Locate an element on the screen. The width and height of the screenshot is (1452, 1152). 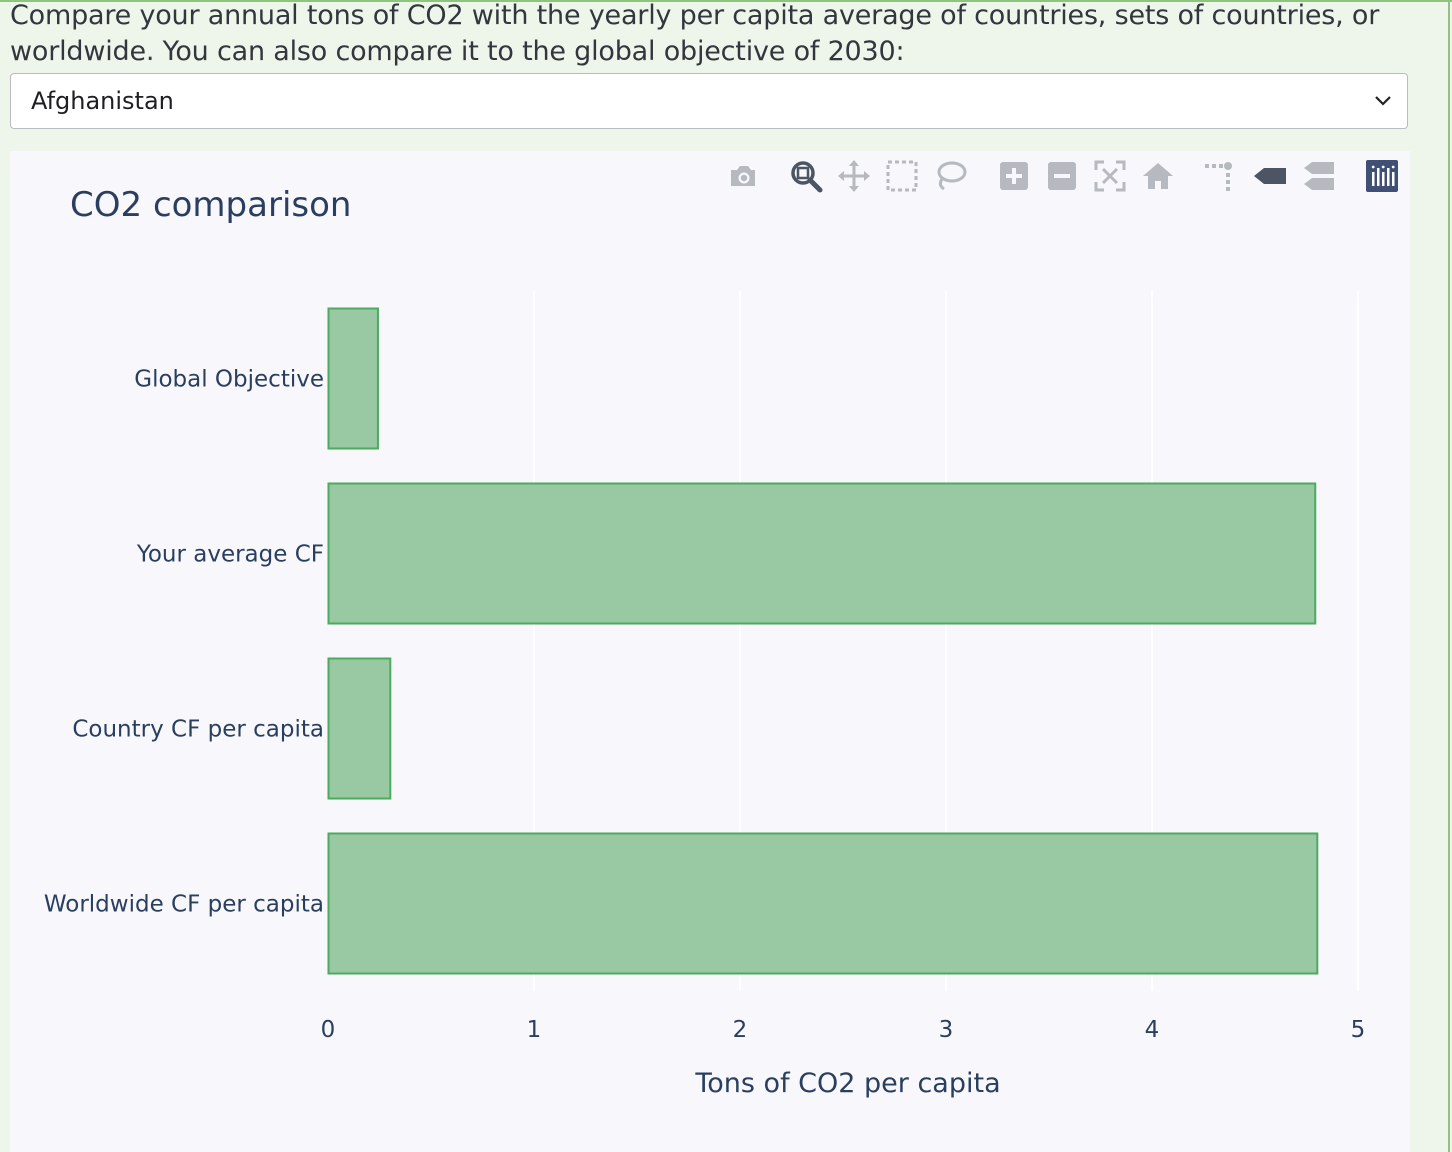
camera-icon is located at coordinates (742, 176).